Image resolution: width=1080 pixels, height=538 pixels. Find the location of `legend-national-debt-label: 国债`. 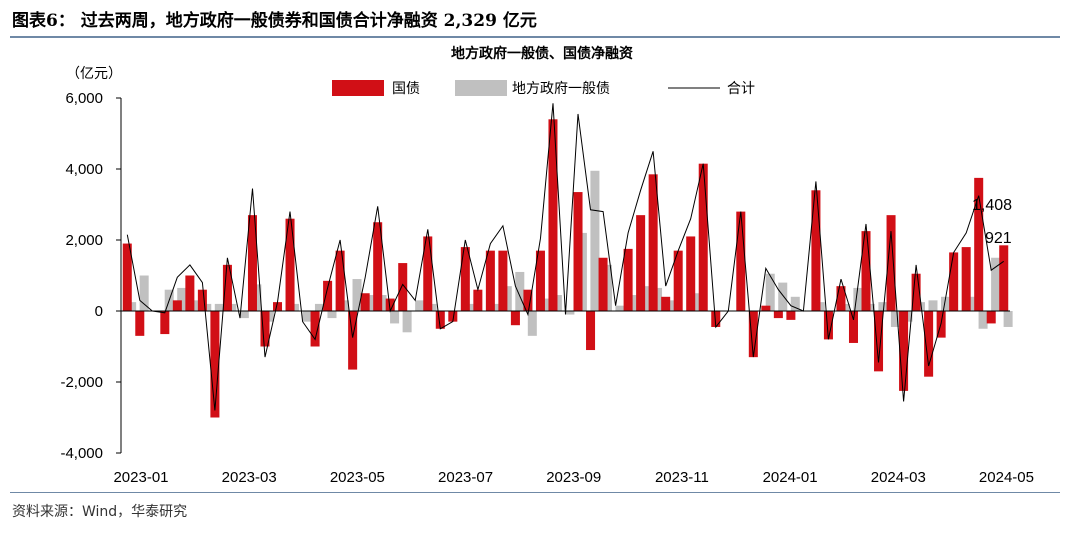

legend-national-debt-label: 国债 is located at coordinates (406, 89).